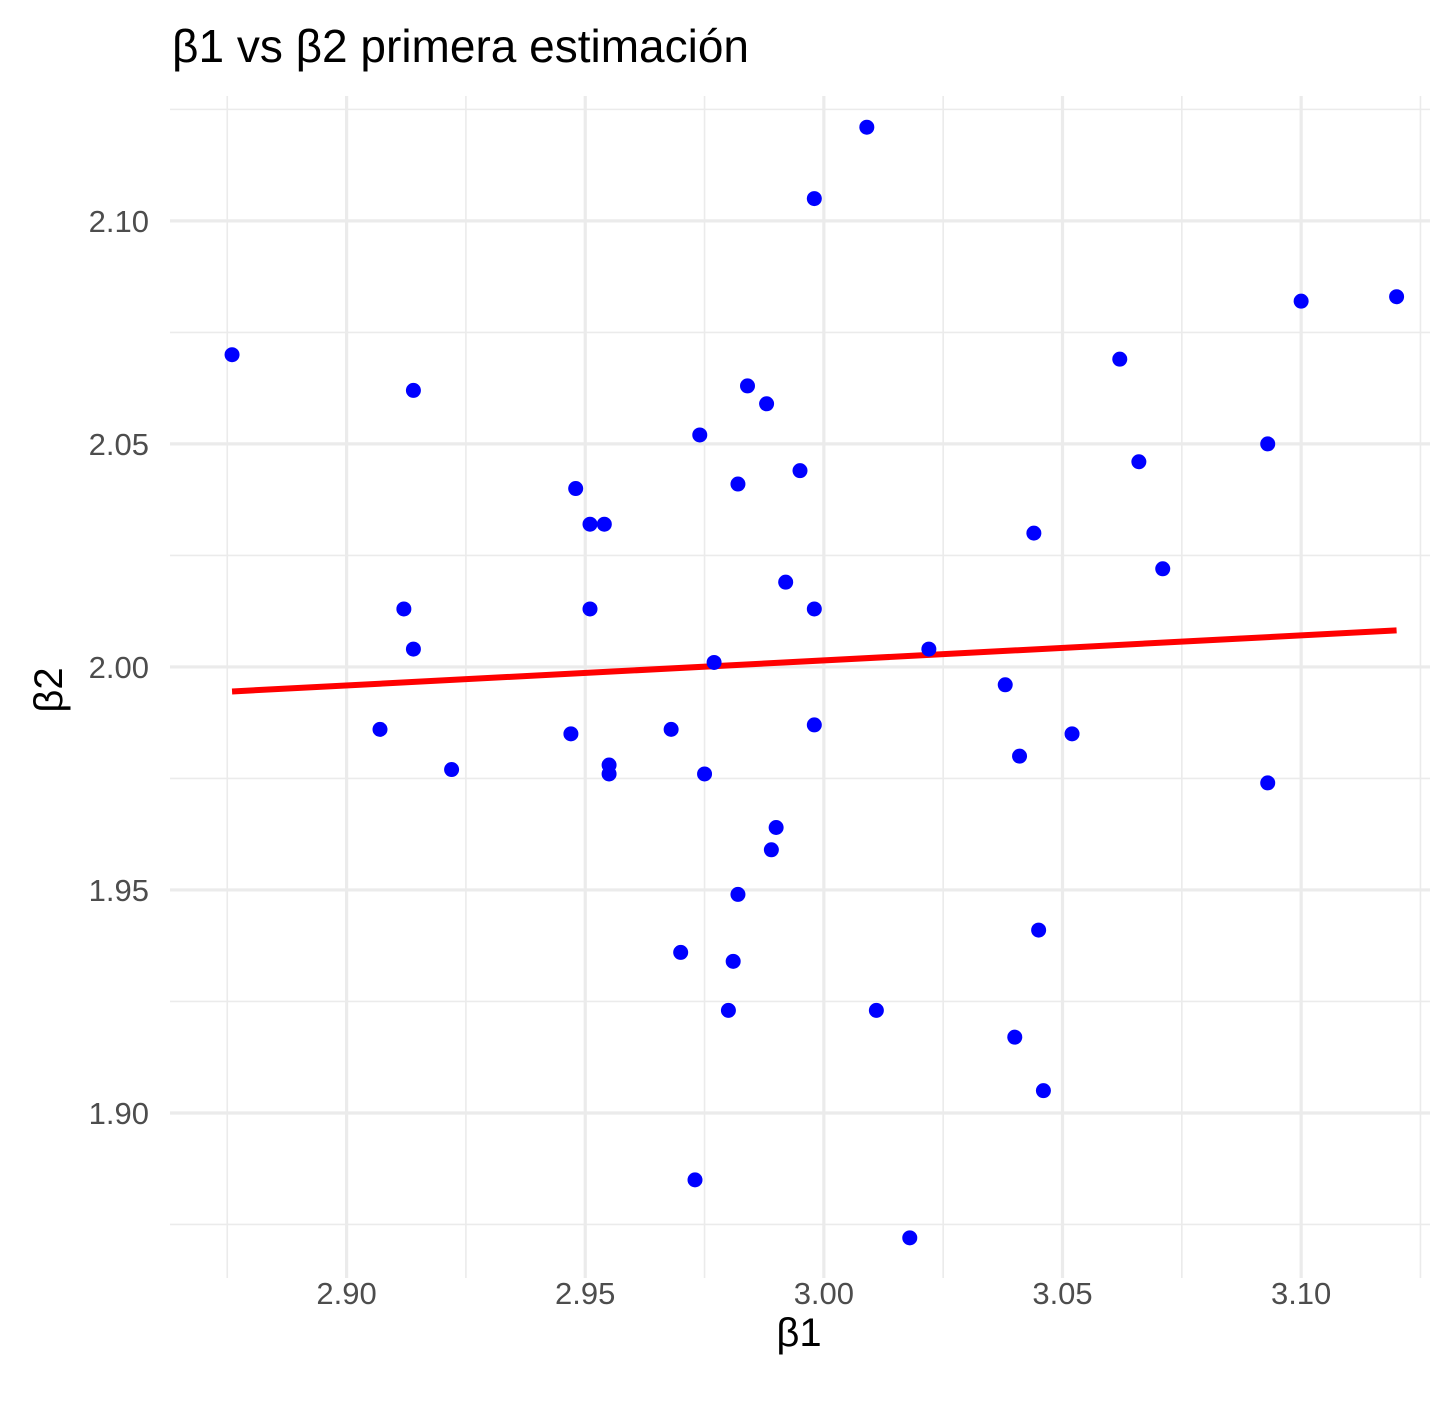  Describe the element at coordinates (119, 221) in the screenshot. I see `y-tick-label: 2.10` at that location.